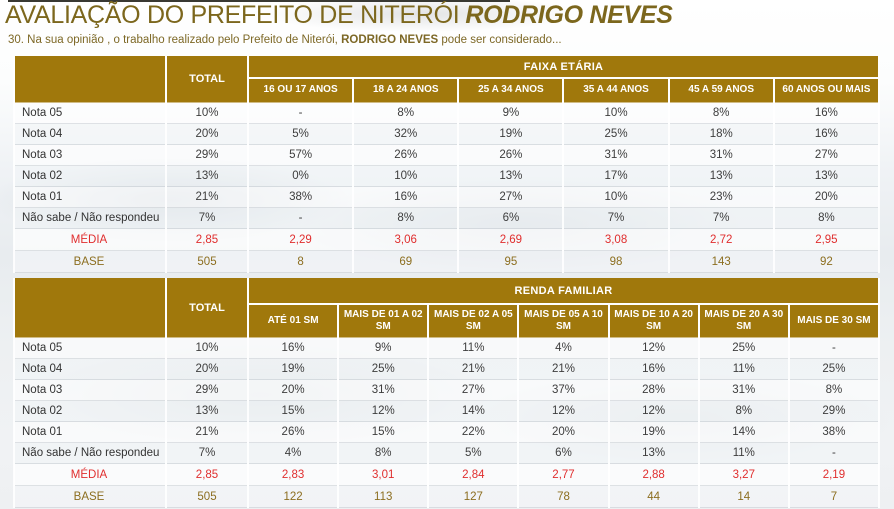 The image size is (894, 509). I want to click on table-data-row: Nota 05 10% 16% 9% 11% 4% 12% 25% -, so click(447, 348).